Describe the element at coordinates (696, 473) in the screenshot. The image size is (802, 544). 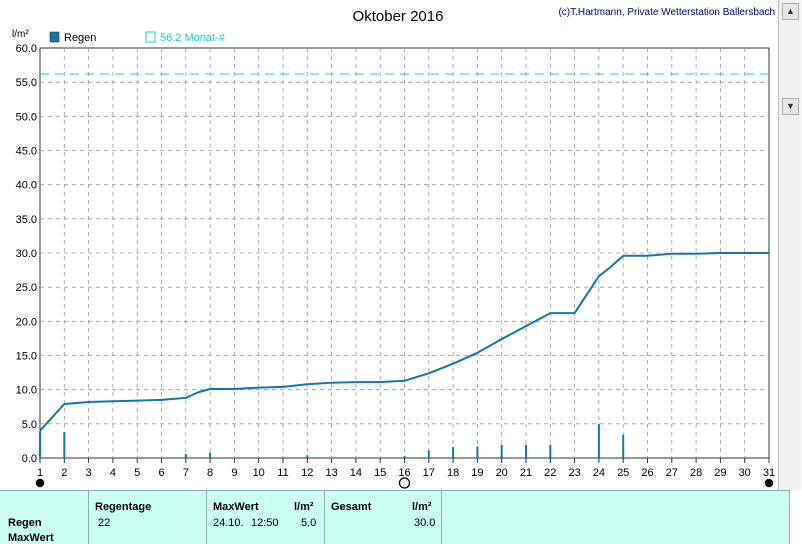
I see `x-tick-label: 28` at that location.